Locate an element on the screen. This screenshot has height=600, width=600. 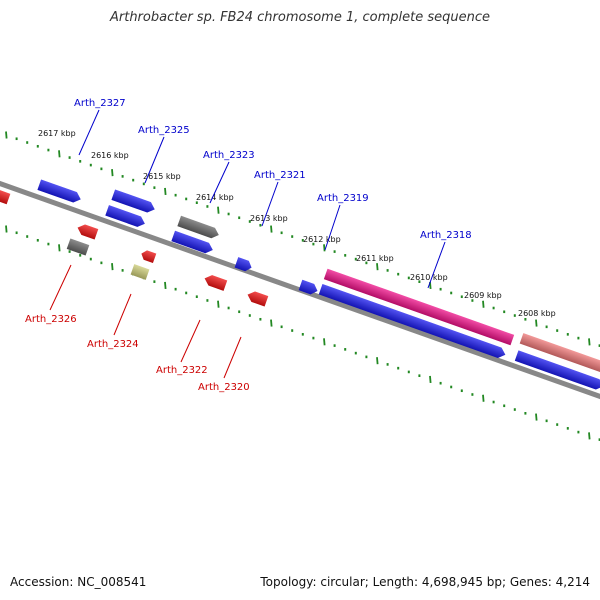
rrna-next is located at coordinates (559, 353).